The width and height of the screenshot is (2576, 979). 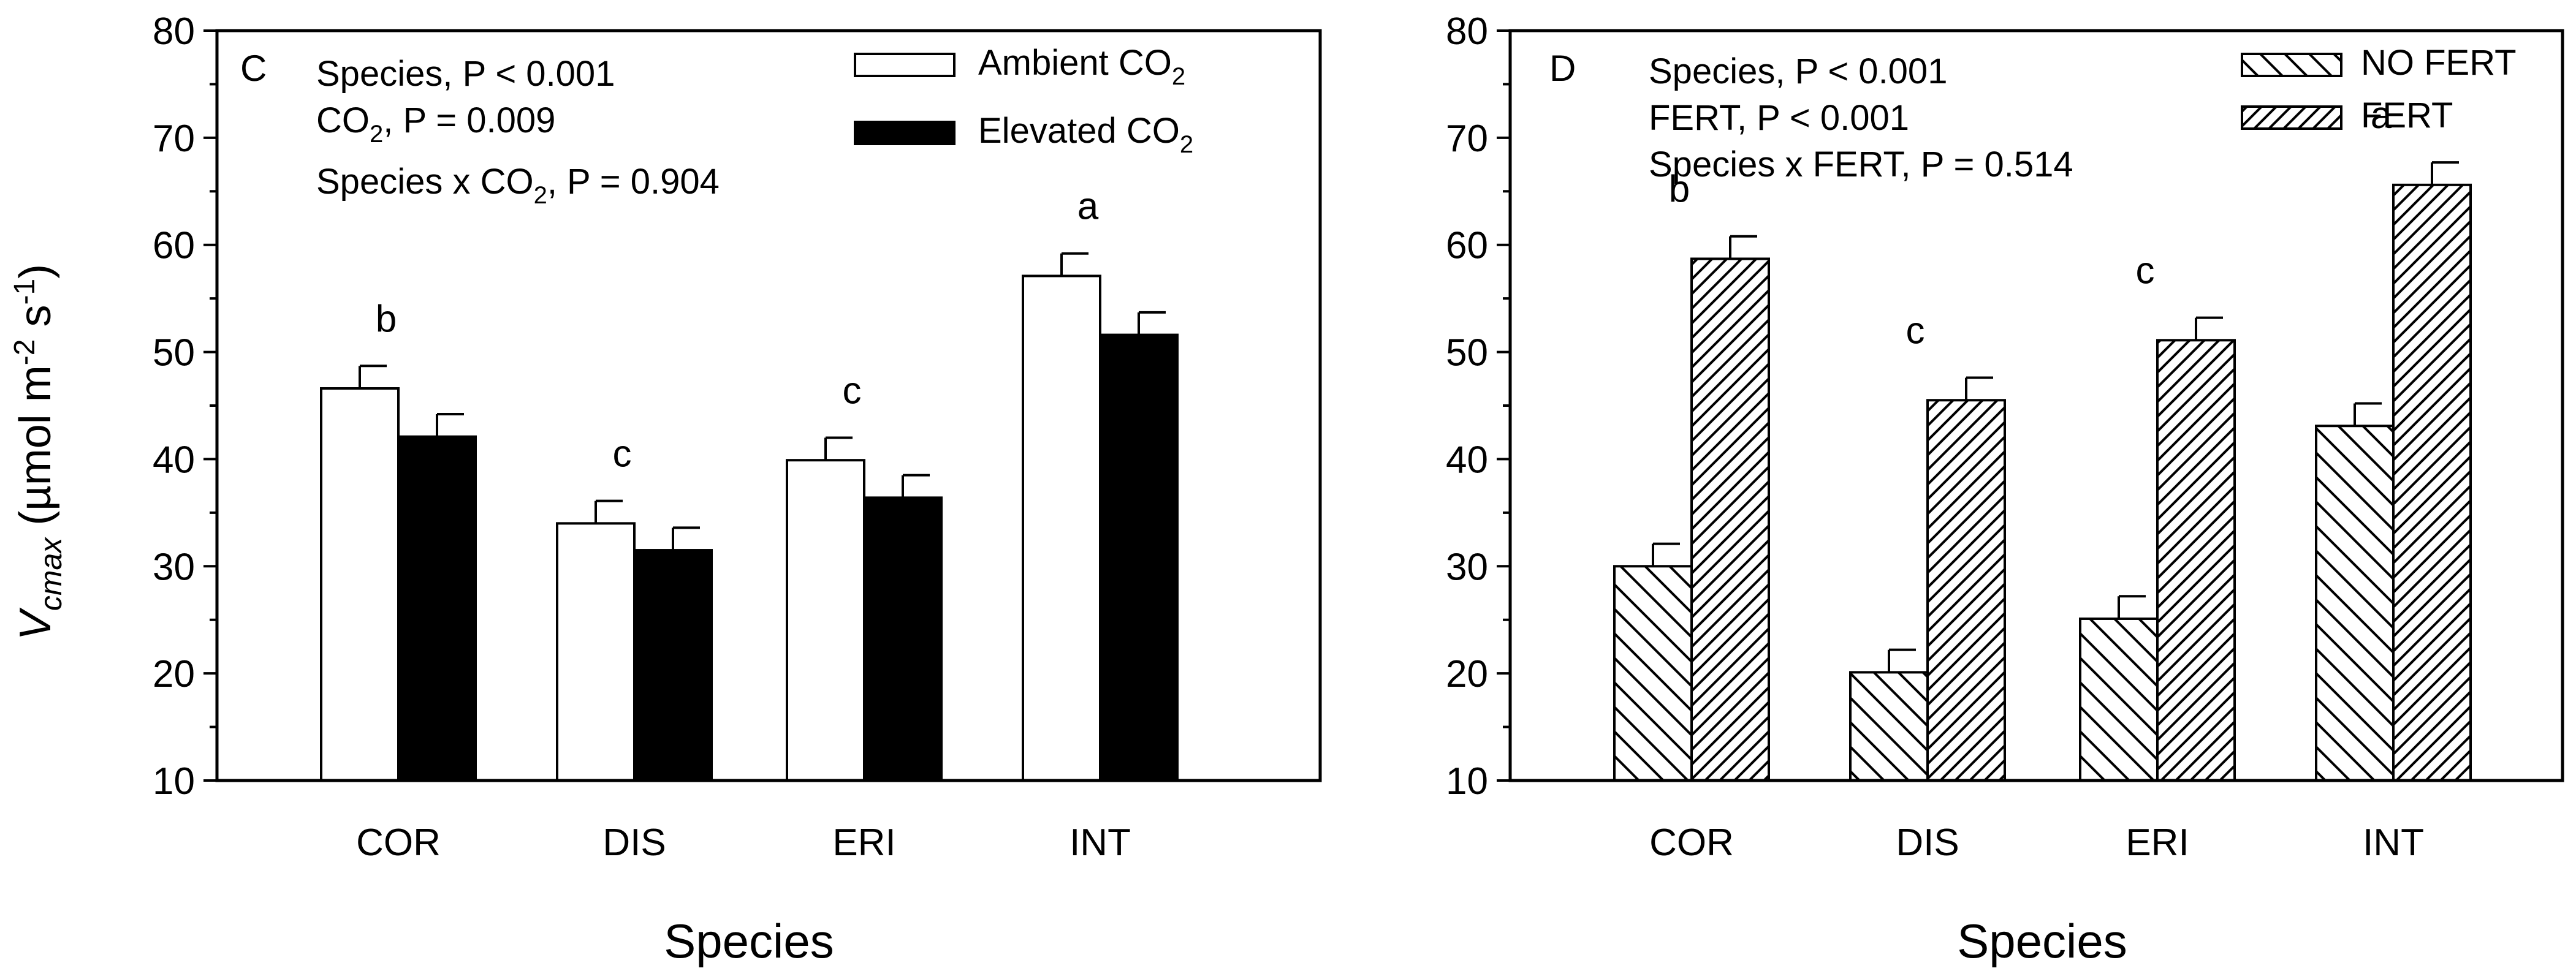 I want to click on legend-swatch-elevated-co2, so click(x=905, y=133).